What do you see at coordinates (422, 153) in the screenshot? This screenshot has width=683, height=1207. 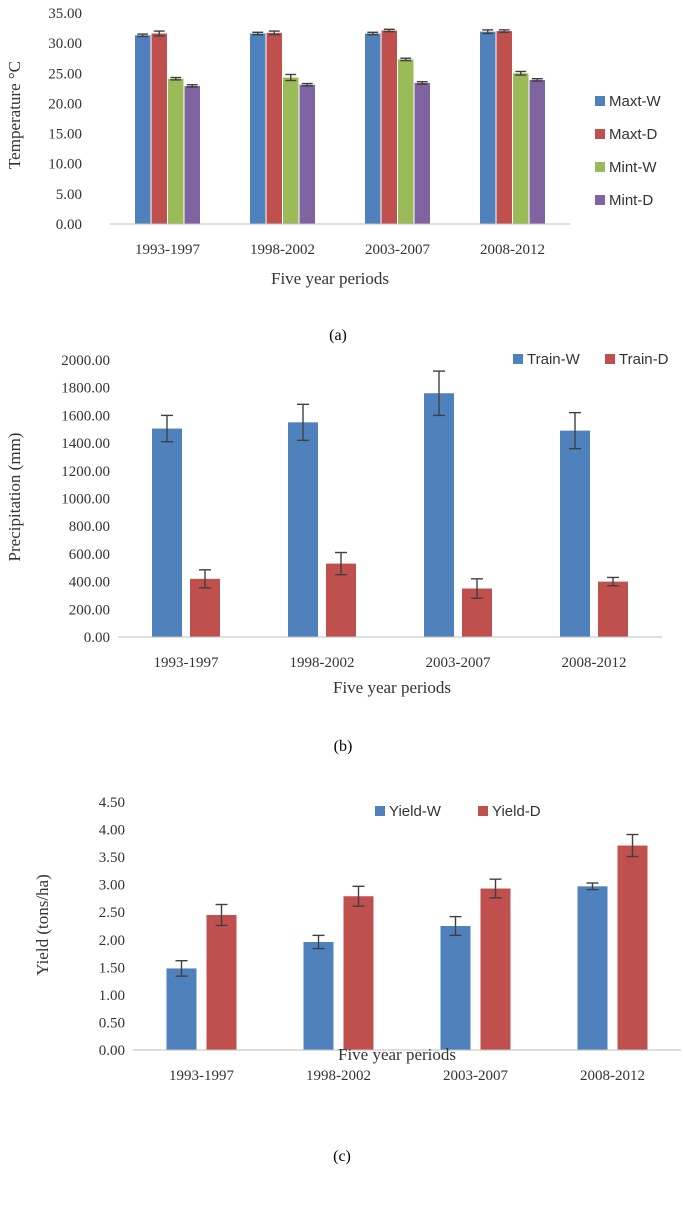 I see `chart-a-bar-mint-d-2003-2007` at bounding box center [422, 153].